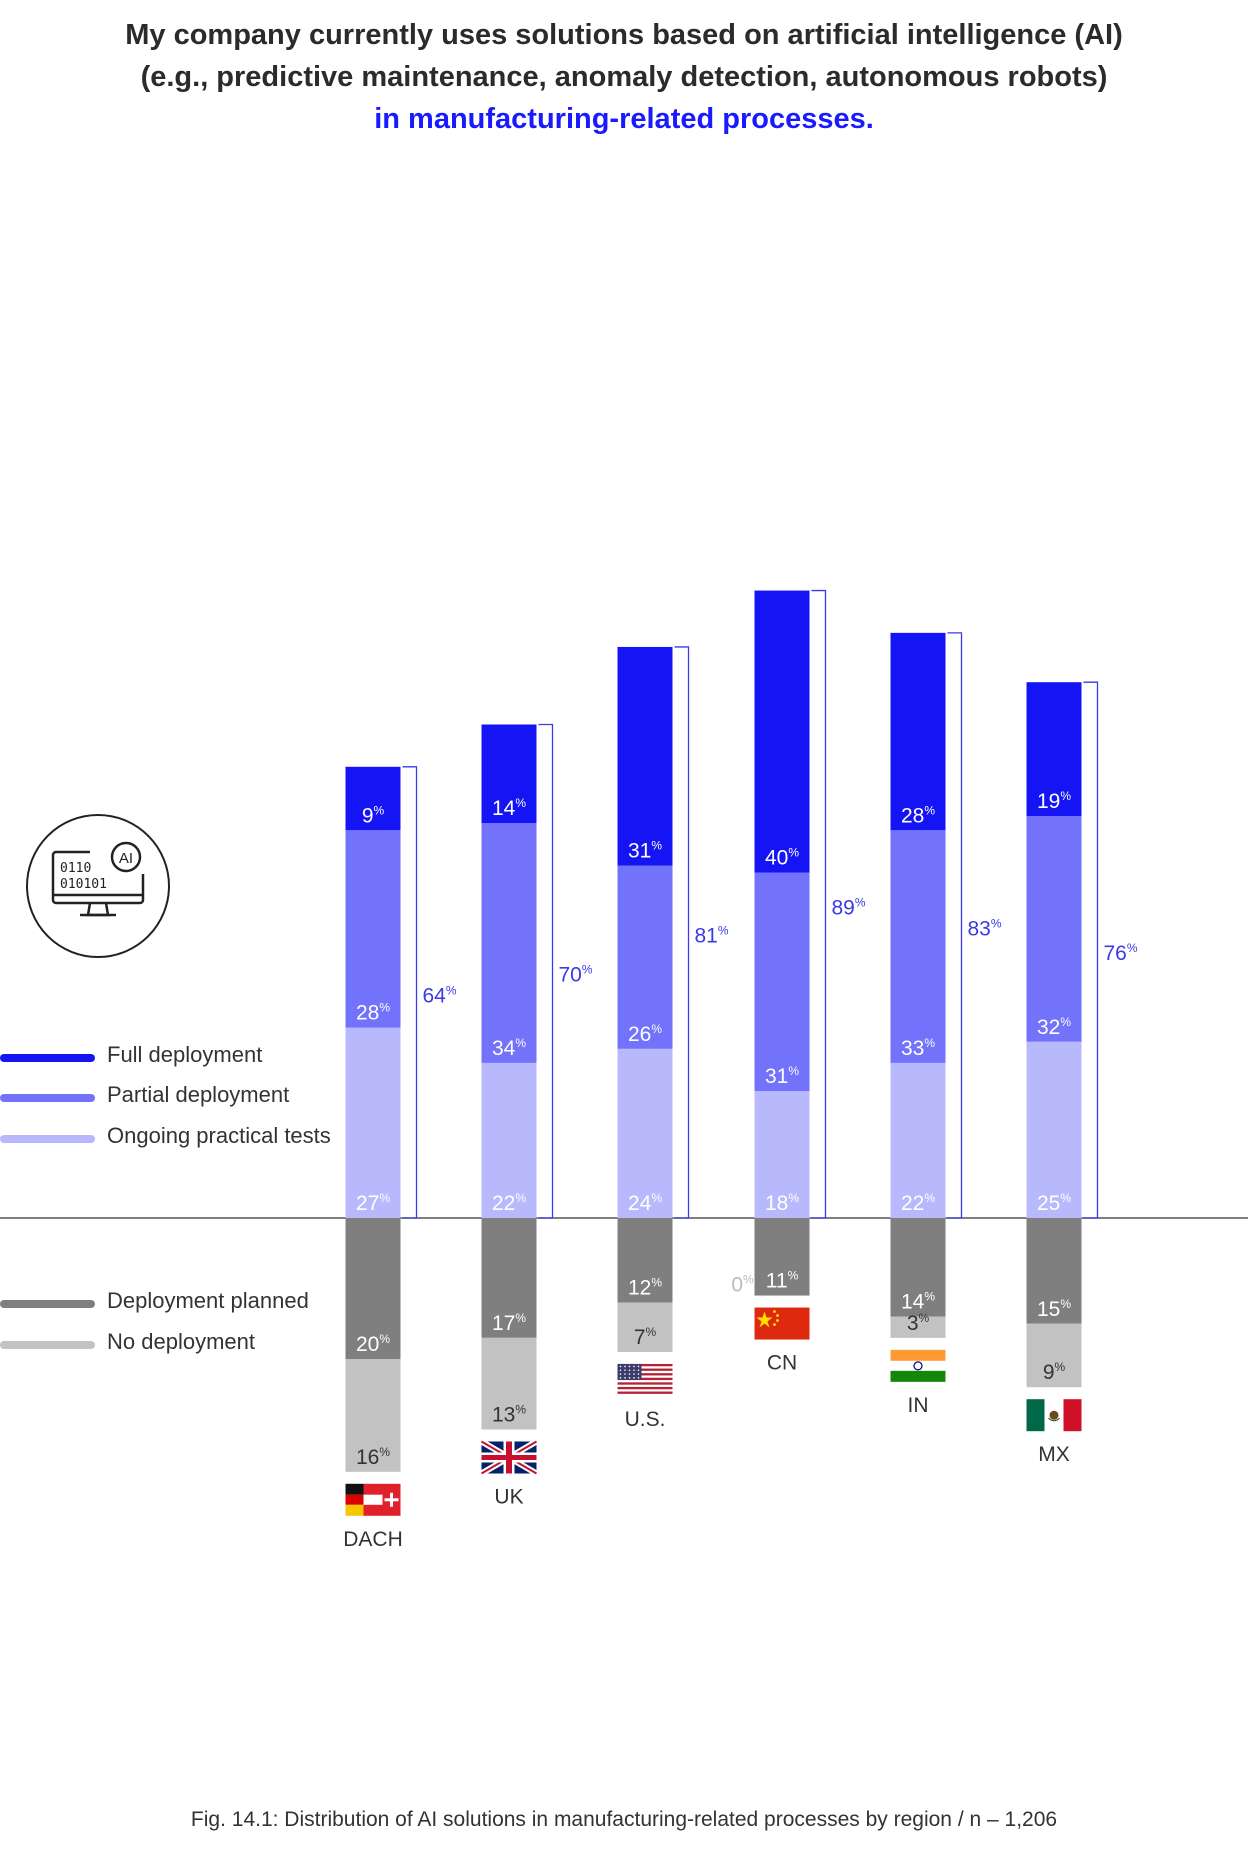 Image resolution: width=1248 pixels, height=1862 pixels. Describe the element at coordinates (918, 1365) in the screenshot. I see `in-flag` at that location.